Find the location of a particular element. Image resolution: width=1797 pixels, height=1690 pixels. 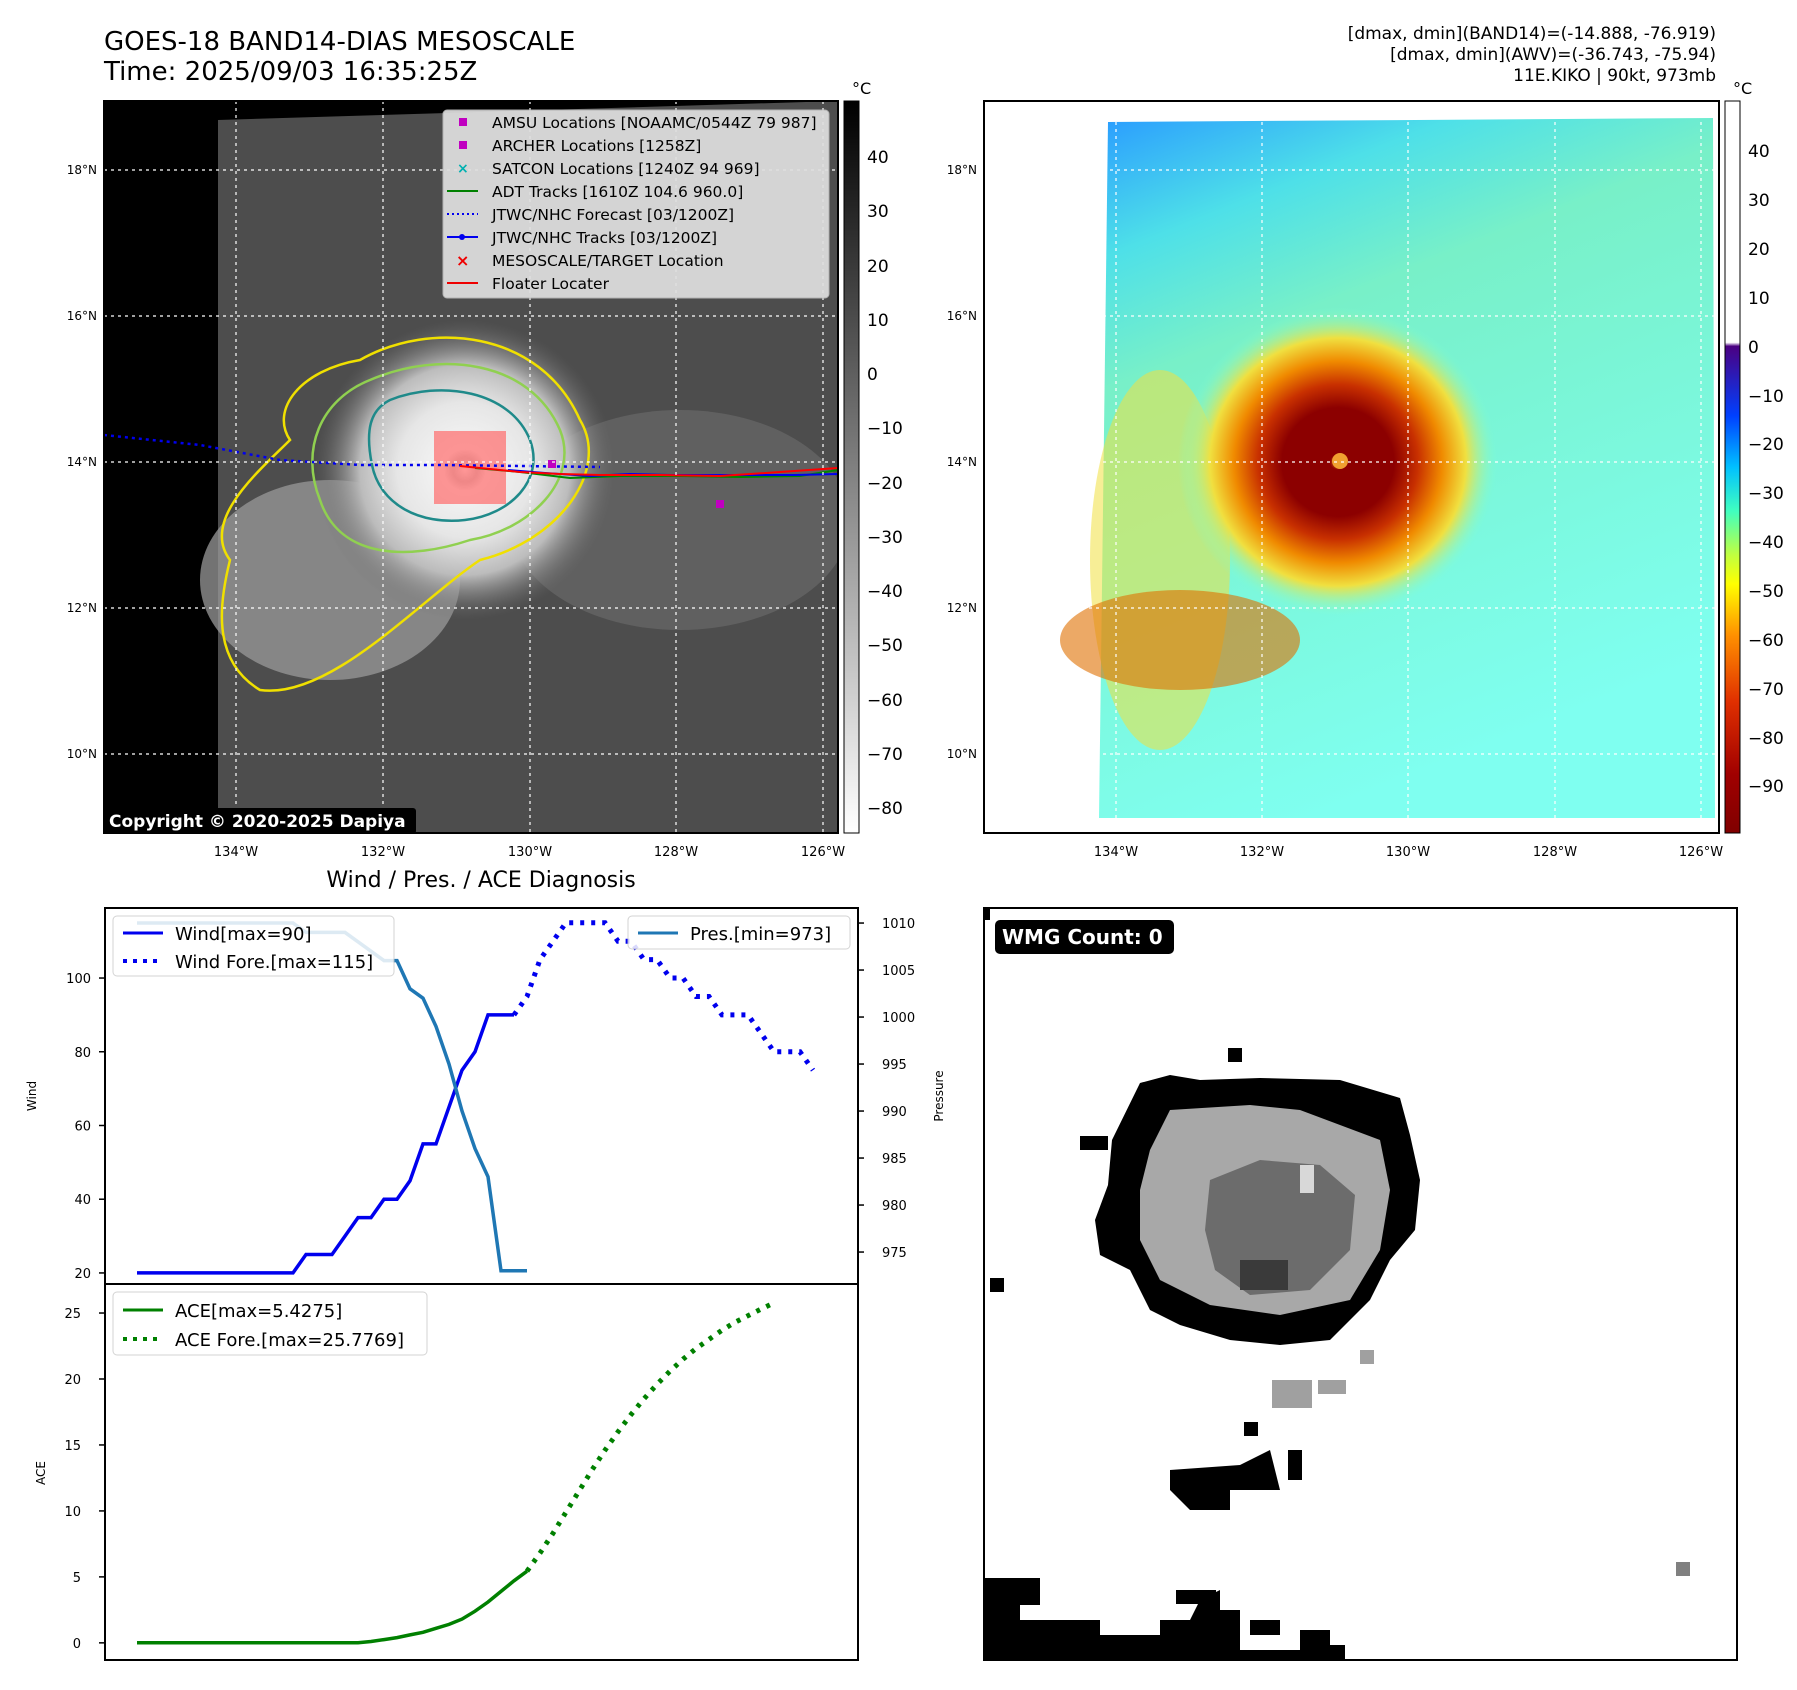

cbar2-tick: −10 is located at coordinates (1766, 397).